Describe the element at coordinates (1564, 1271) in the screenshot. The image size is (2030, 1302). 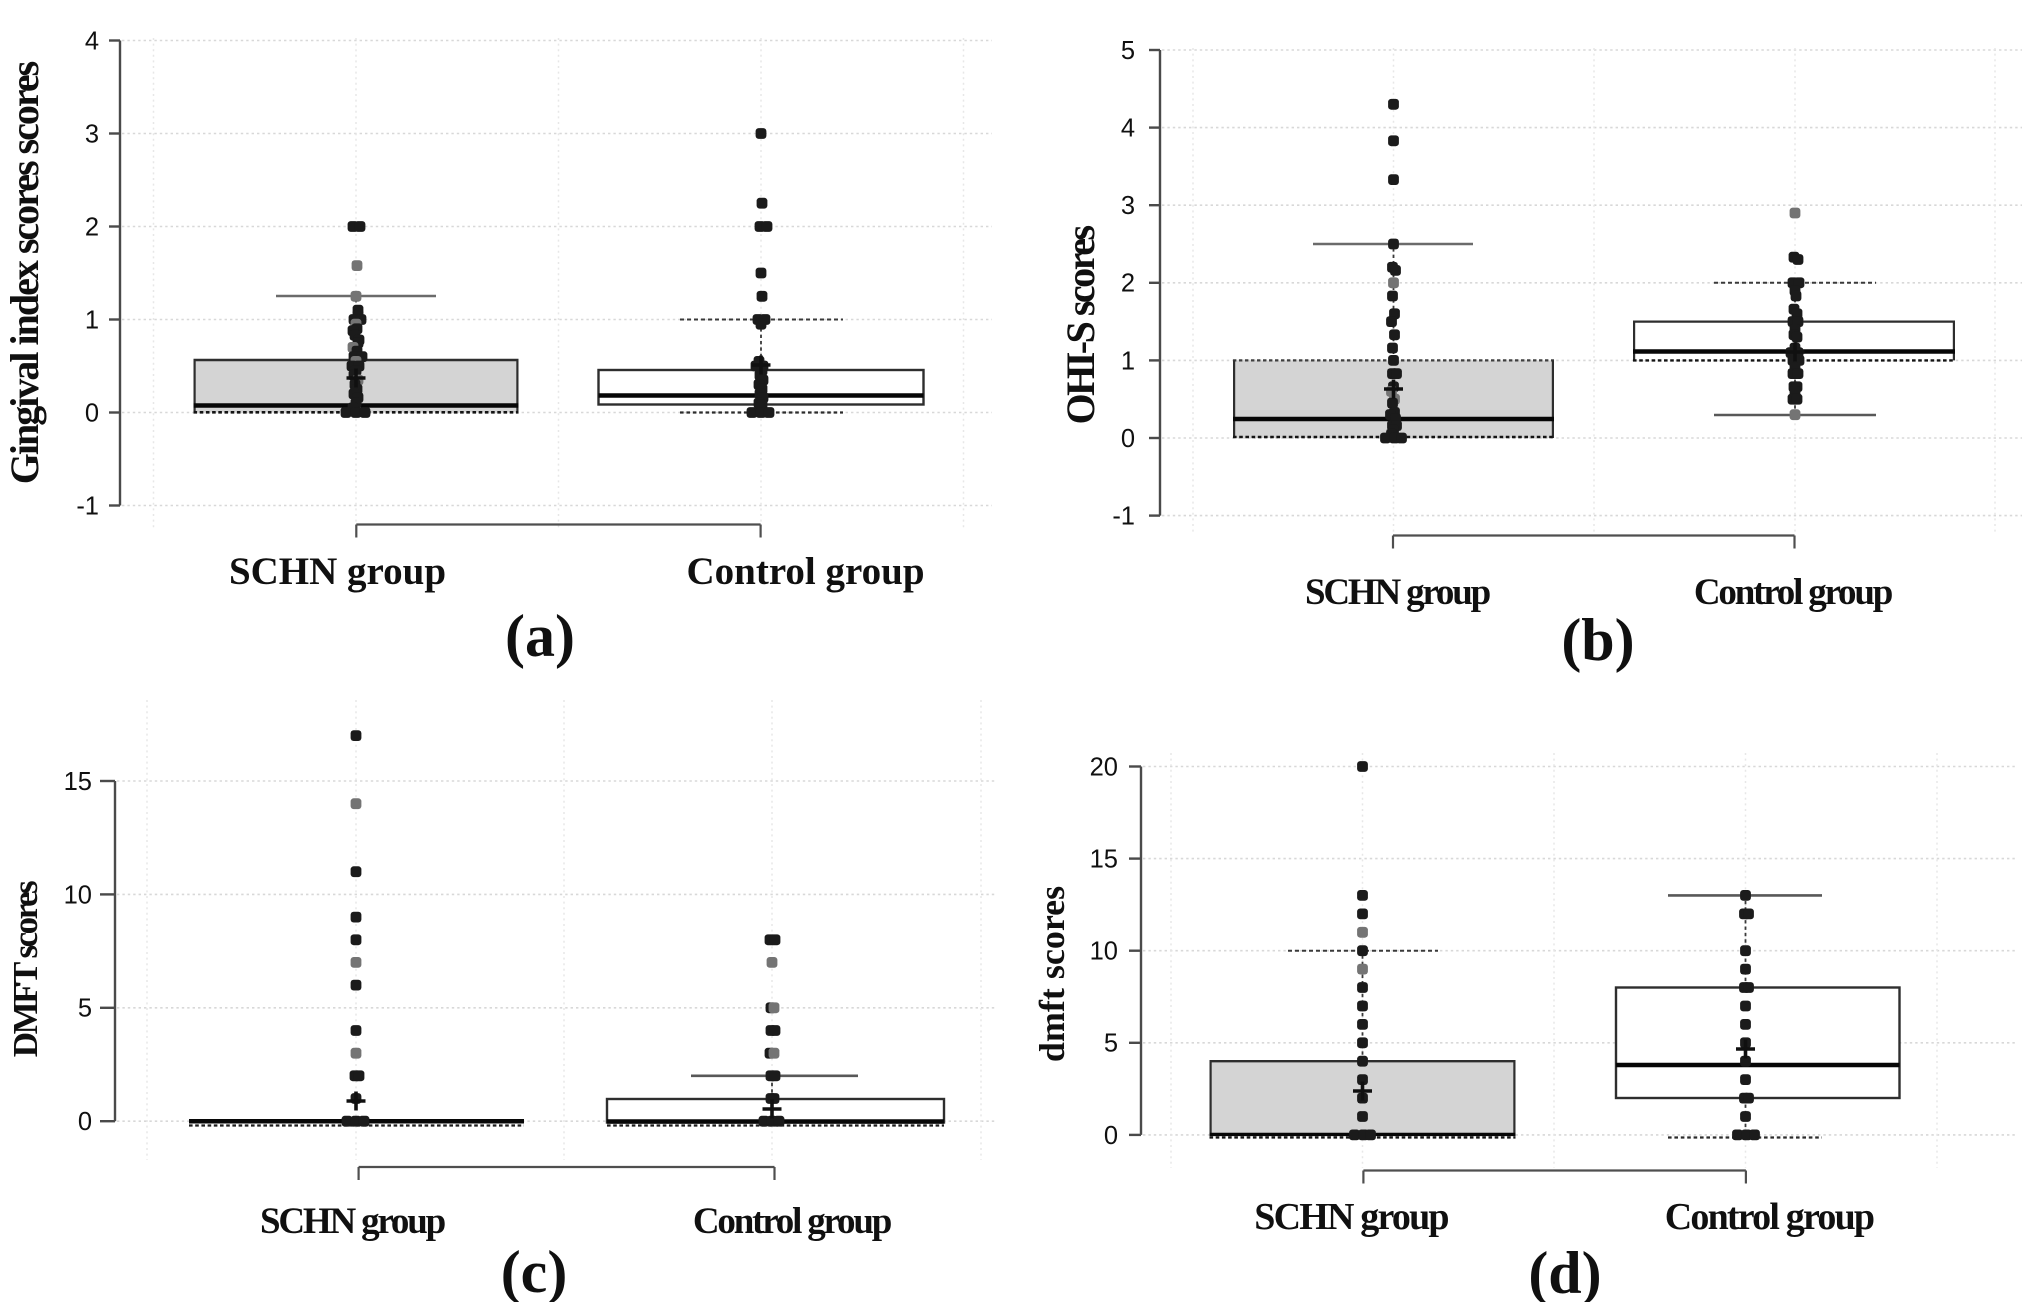
I see `svg-text: (d)` at that location.